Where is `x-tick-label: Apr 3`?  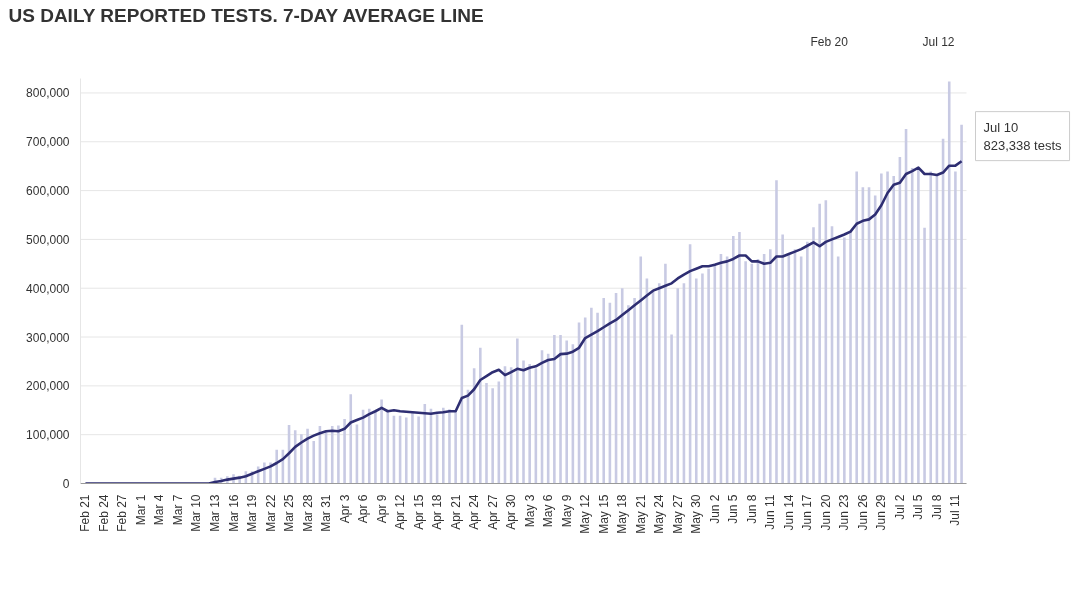
x-tick-label: Apr 3 is located at coordinates (344, 509).